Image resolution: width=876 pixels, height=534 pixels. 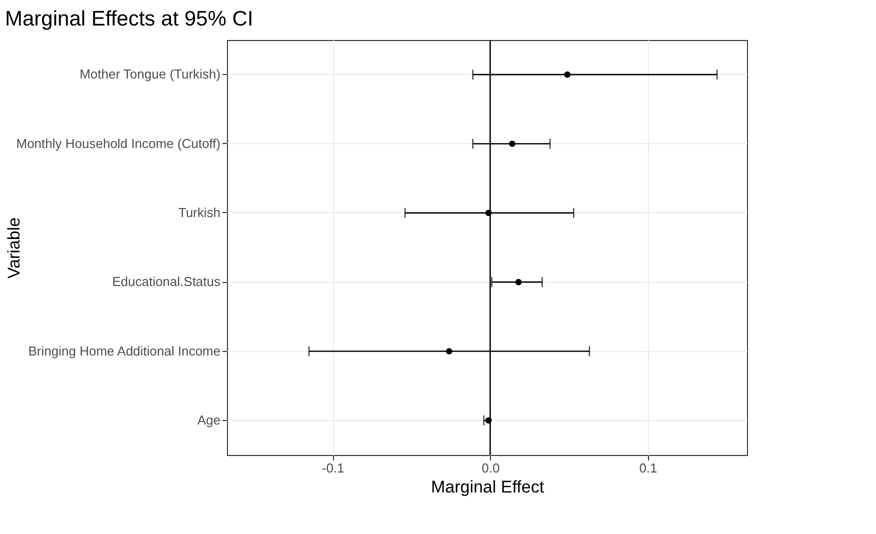 What do you see at coordinates (199, 212) in the screenshot?
I see `y-tick-label: Turkish` at bounding box center [199, 212].